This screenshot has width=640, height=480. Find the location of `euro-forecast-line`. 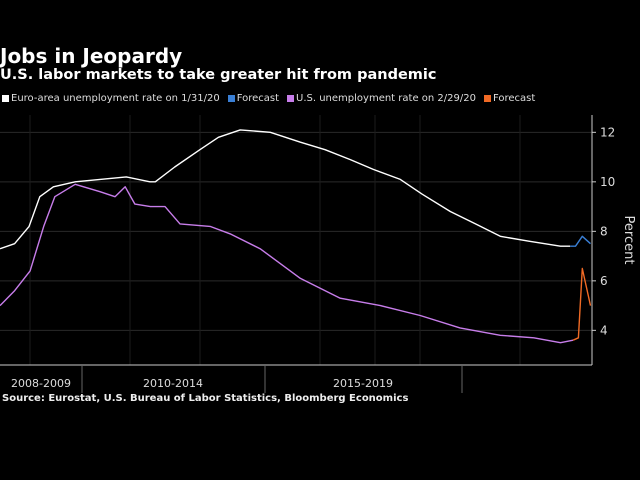

euro-forecast-line is located at coordinates (580, 241).